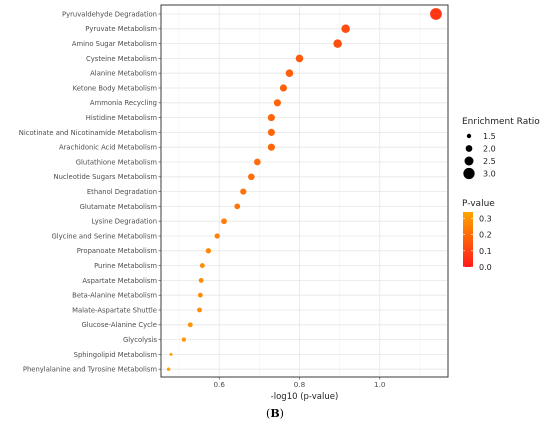 This screenshot has height=425, width=550. What do you see at coordinates (90, 370) in the screenshot?
I see `y-tick-label: Phenylalanine and Tyrosine Metabolism` at bounding box center [90, 370].